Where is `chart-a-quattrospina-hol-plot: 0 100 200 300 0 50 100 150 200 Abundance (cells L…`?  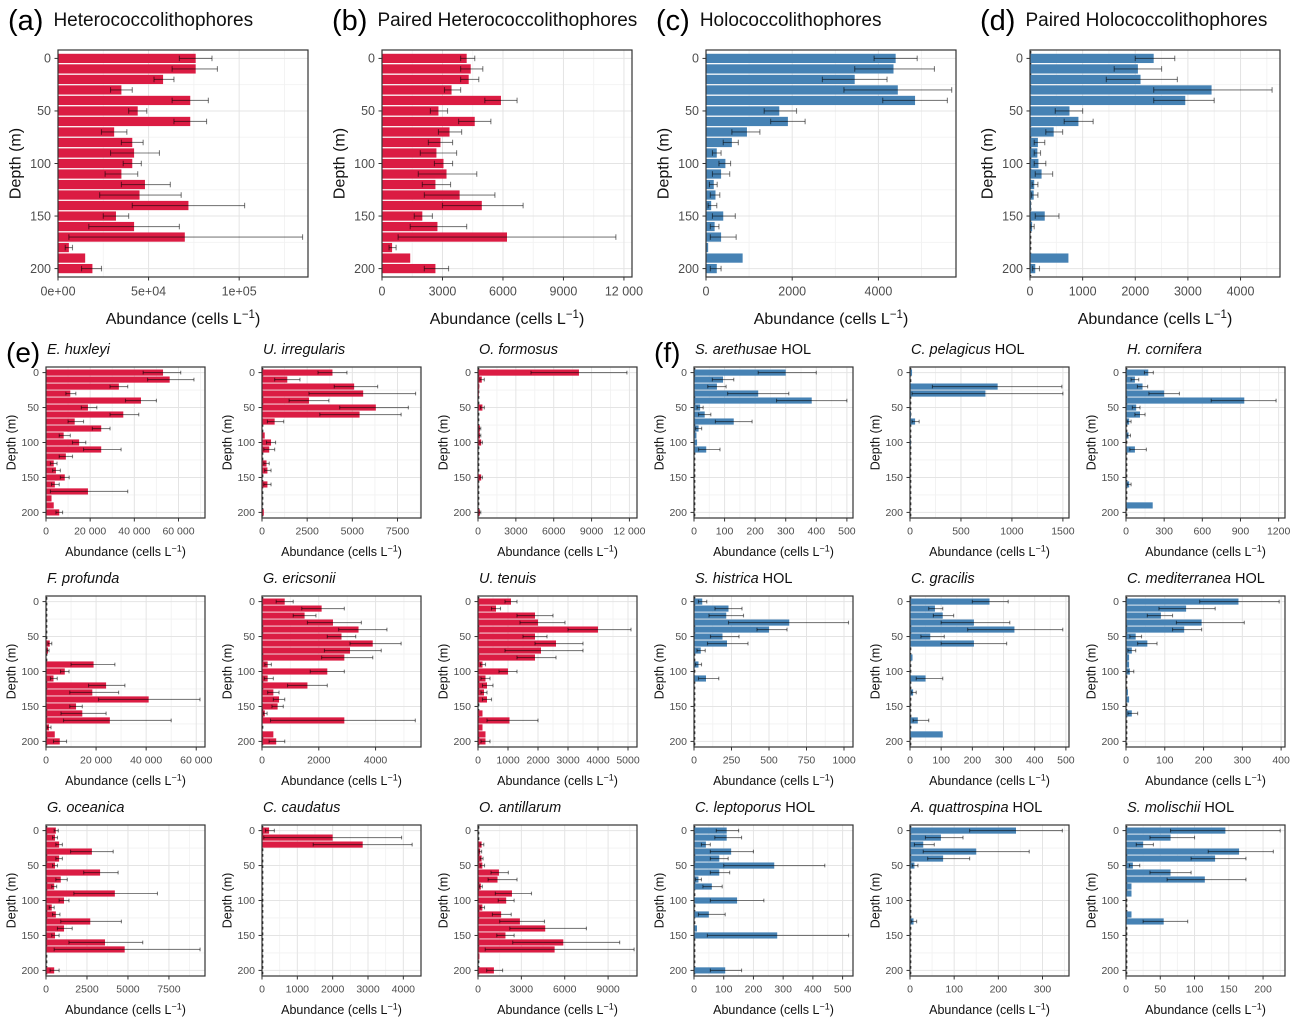 chart-a-quattrospina-hol-plot: 0 100 200 300 0 50 100 150 200 Abundance (cells L… is located at coordinates (969, 920).